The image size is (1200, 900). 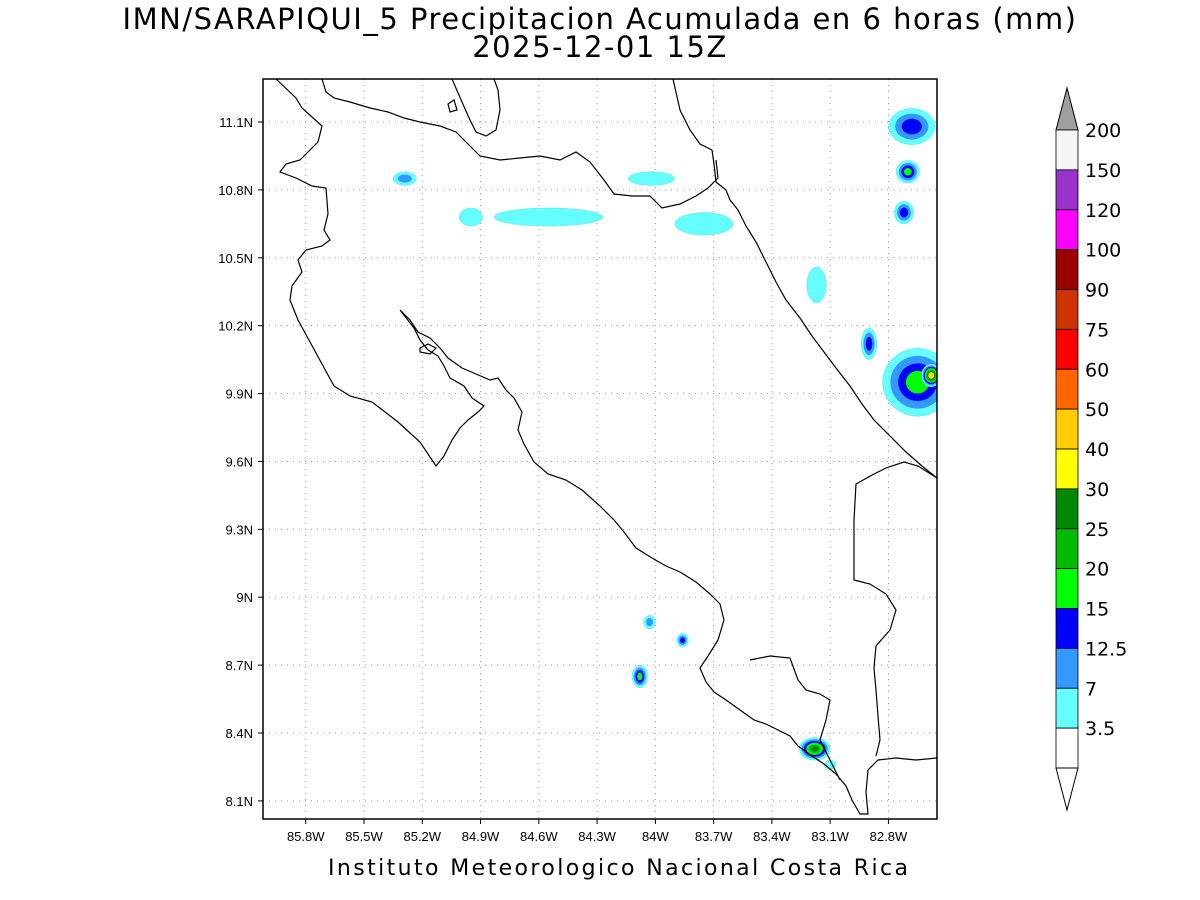 What do you see at coordinates (1103, 211) in the screenshot?
I see `colorbar-label: 120` at bounding box center [1103, 211].